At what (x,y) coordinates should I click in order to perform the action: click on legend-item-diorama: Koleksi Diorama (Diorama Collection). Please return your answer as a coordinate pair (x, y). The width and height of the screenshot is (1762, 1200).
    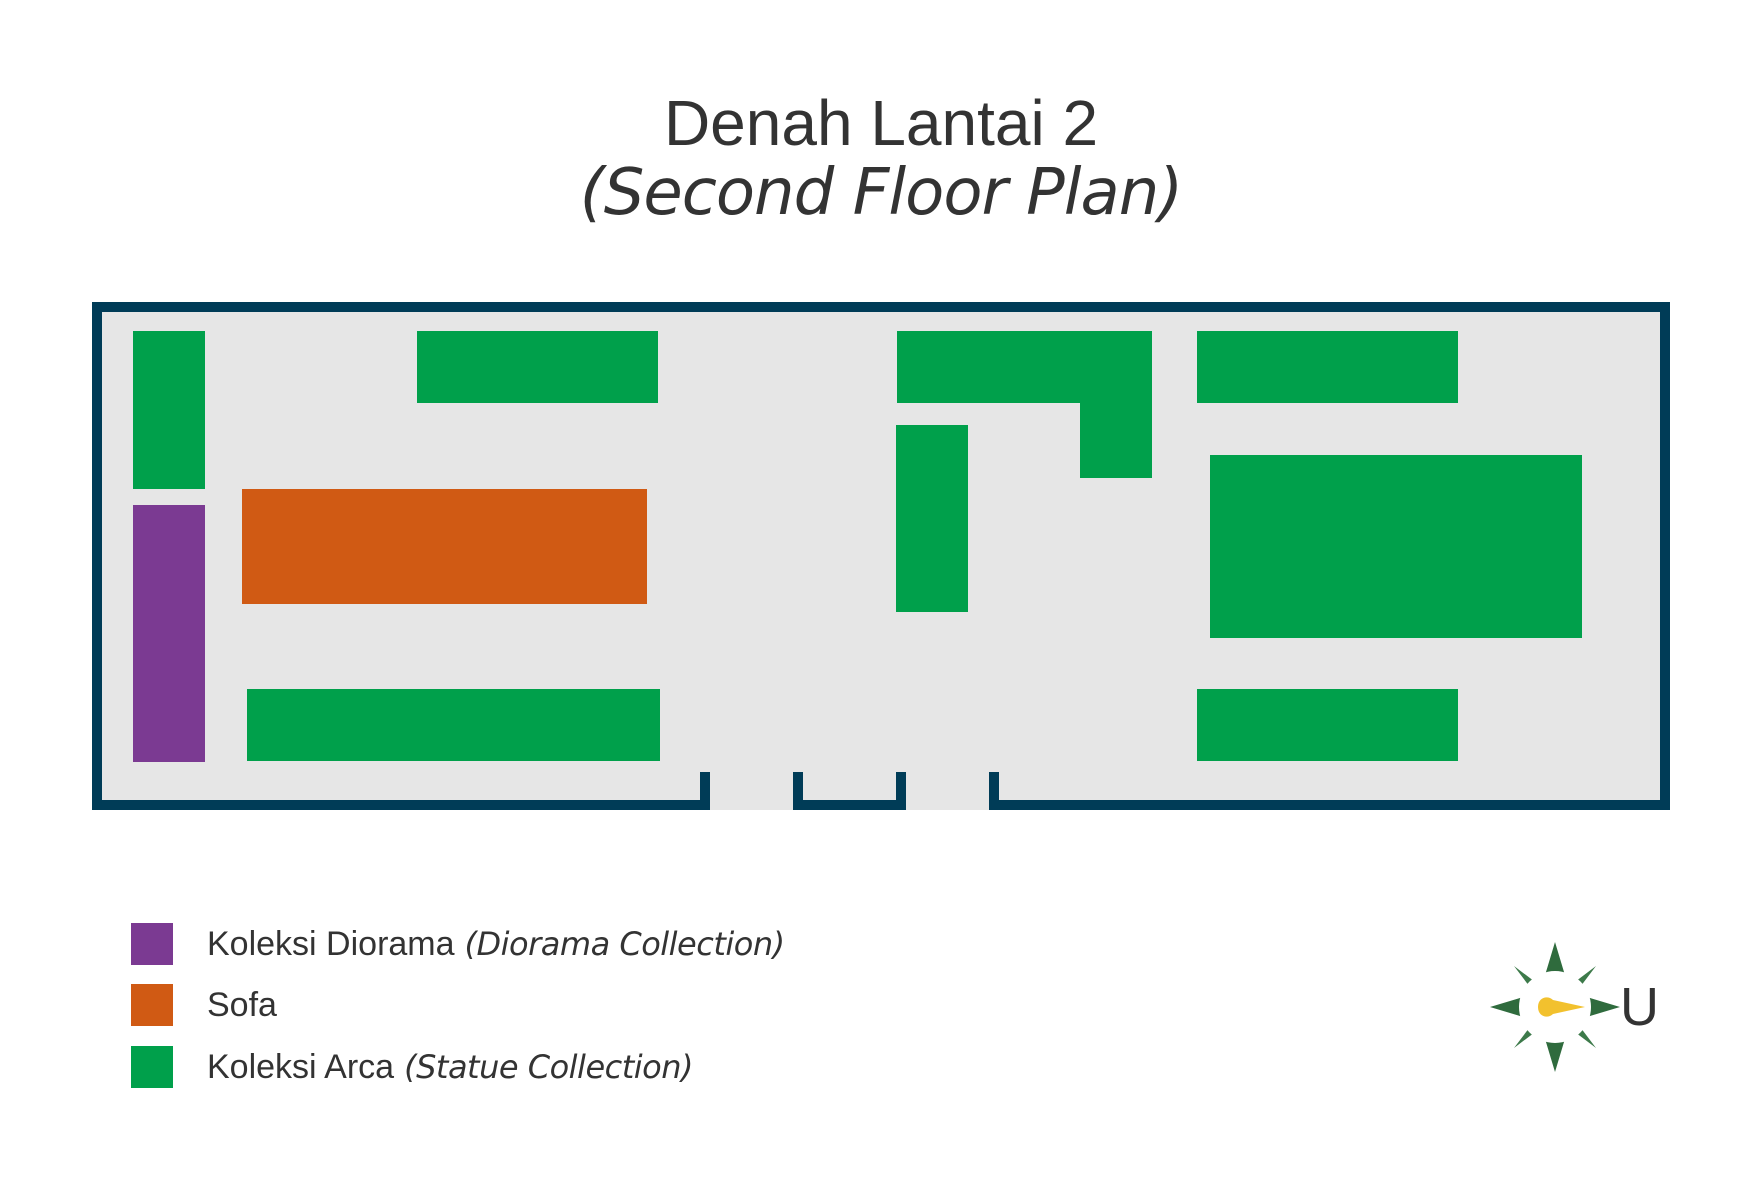
    Looking at the image, I should click on (458, 944).